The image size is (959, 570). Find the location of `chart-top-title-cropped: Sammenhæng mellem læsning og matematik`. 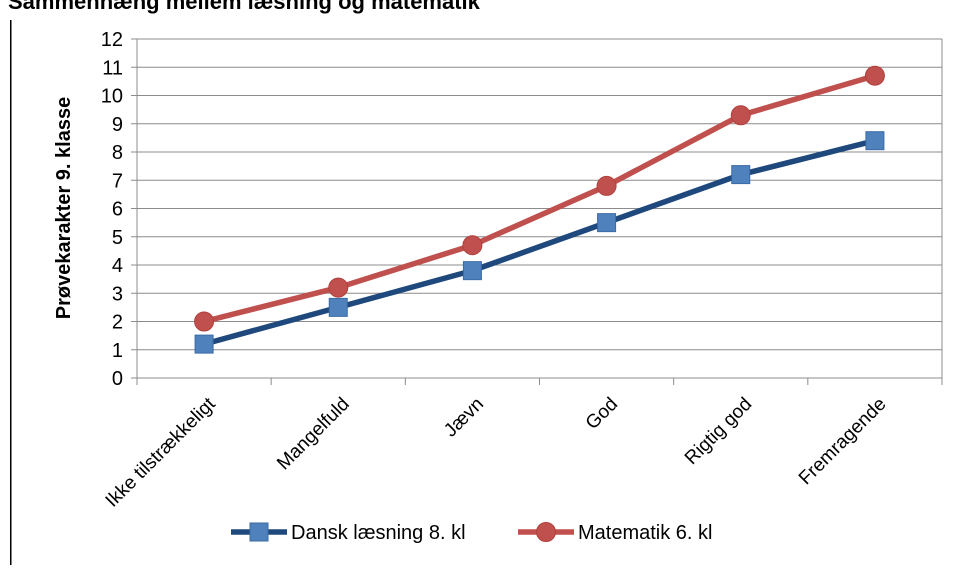

chart-top-title-cropped: Sammenhæng mellem læsning og matematik is located at coordinates (244, 7).